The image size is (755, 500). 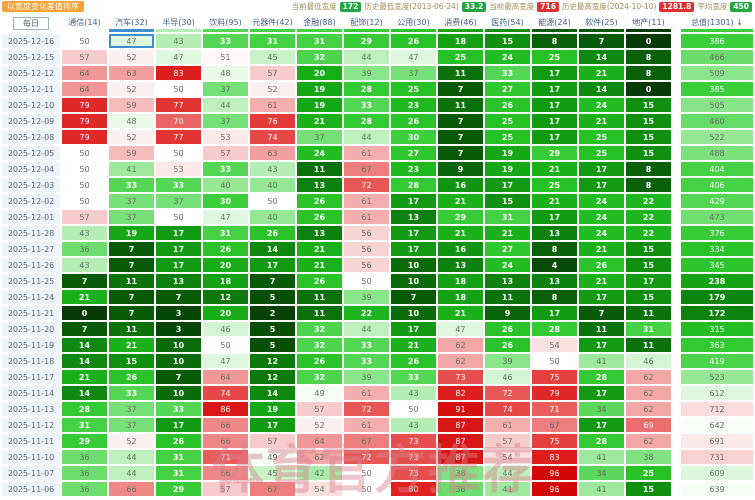 What do you see at coordinates (131, 153) in the screenshot?
I see `heatmap-cell: 59` at bounding box center [131, 153].